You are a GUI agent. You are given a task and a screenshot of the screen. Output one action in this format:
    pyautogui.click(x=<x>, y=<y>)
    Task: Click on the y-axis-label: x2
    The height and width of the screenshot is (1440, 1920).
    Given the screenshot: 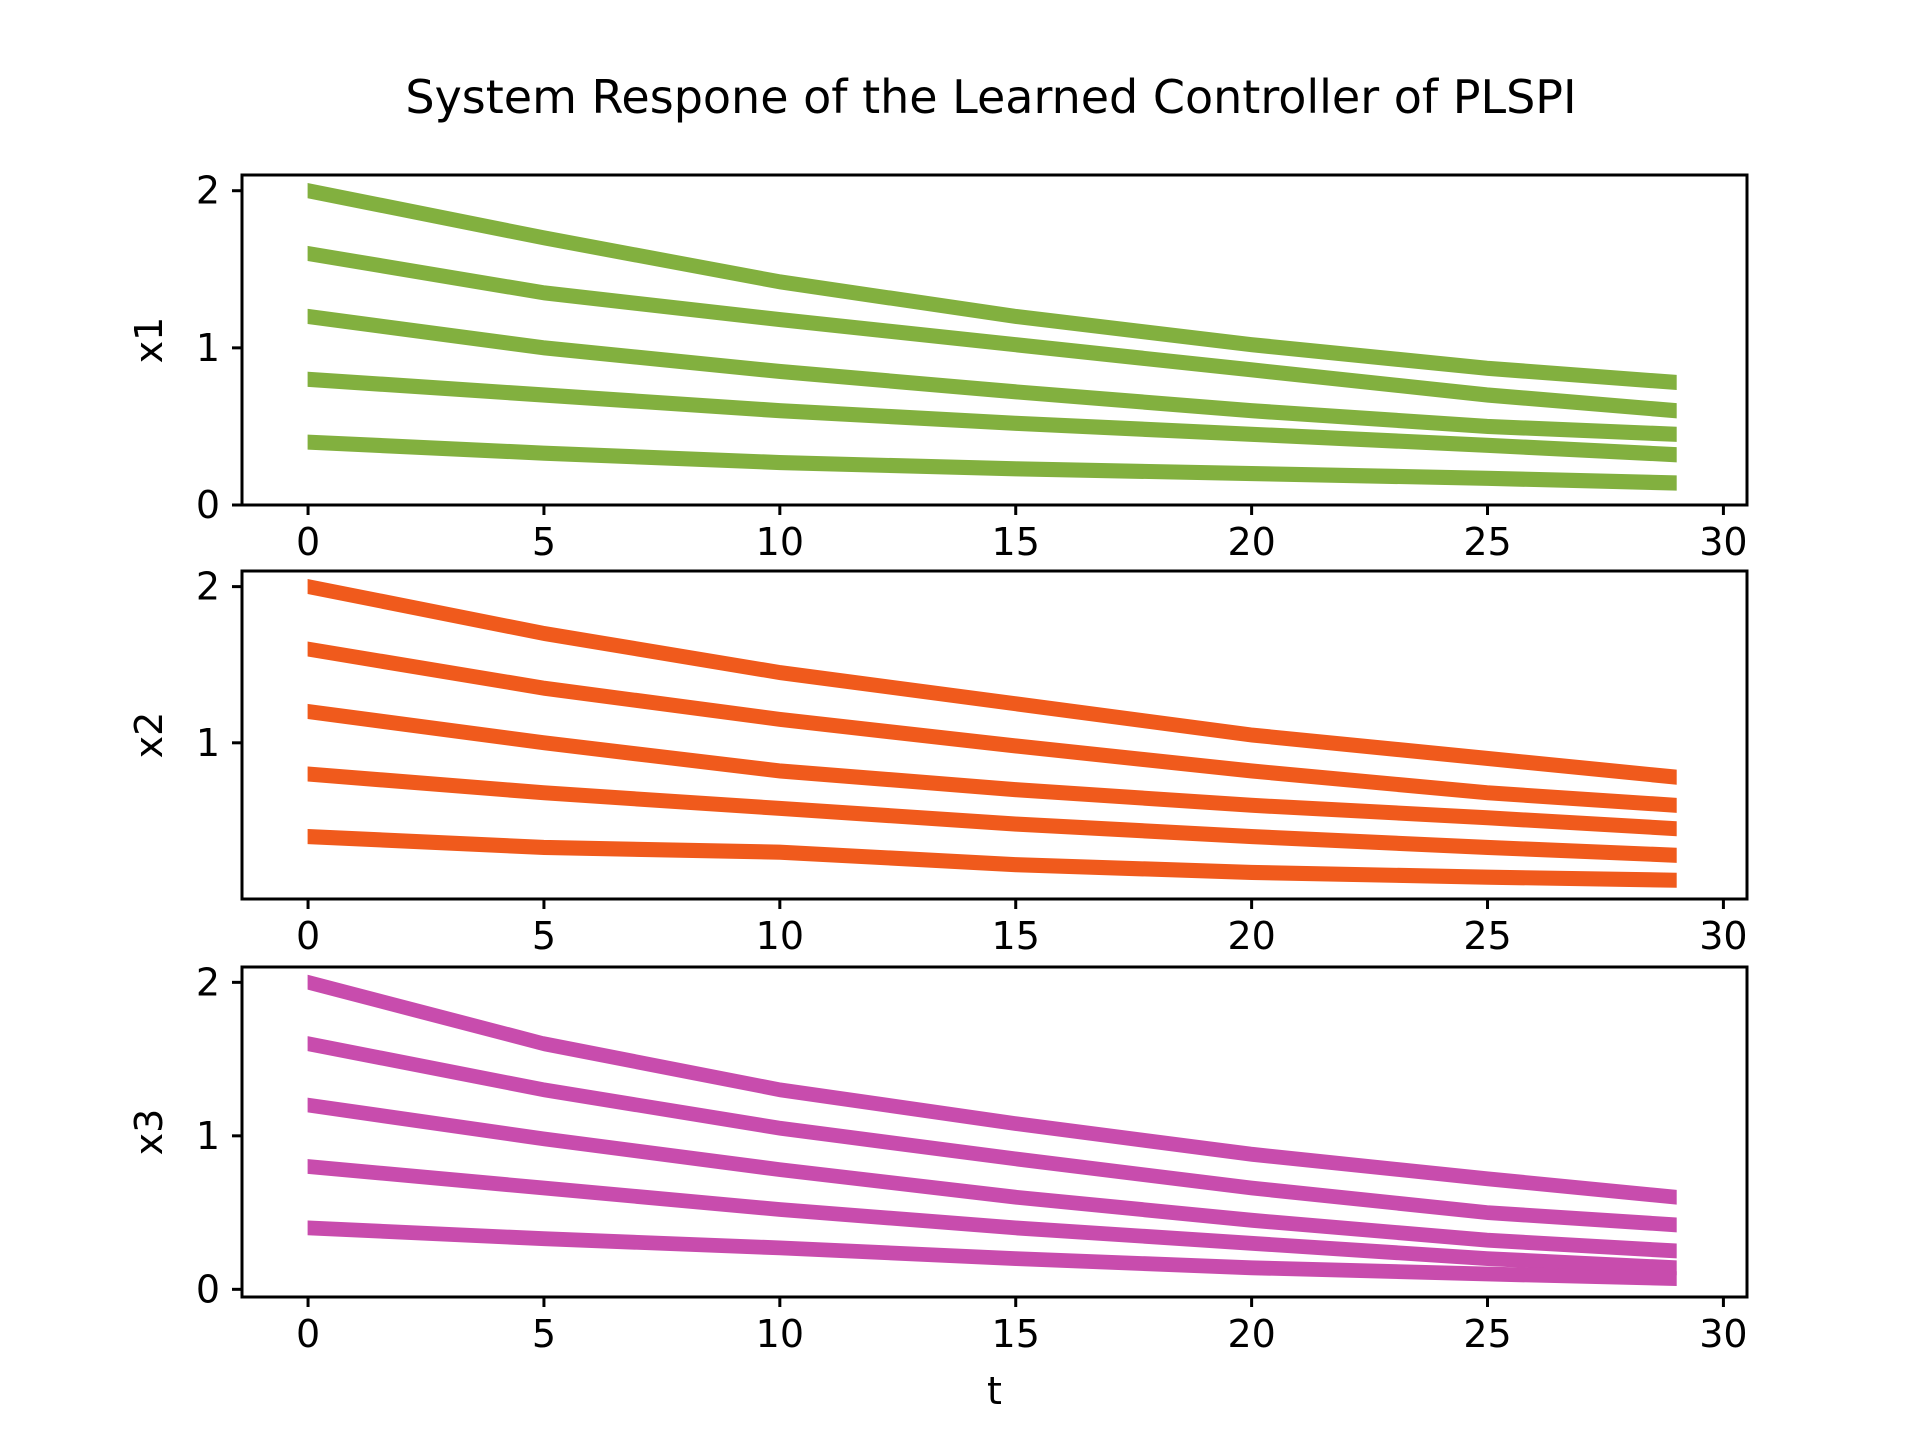 What is the action you would take?
    pyautogui.click(x=149, y=735)
    